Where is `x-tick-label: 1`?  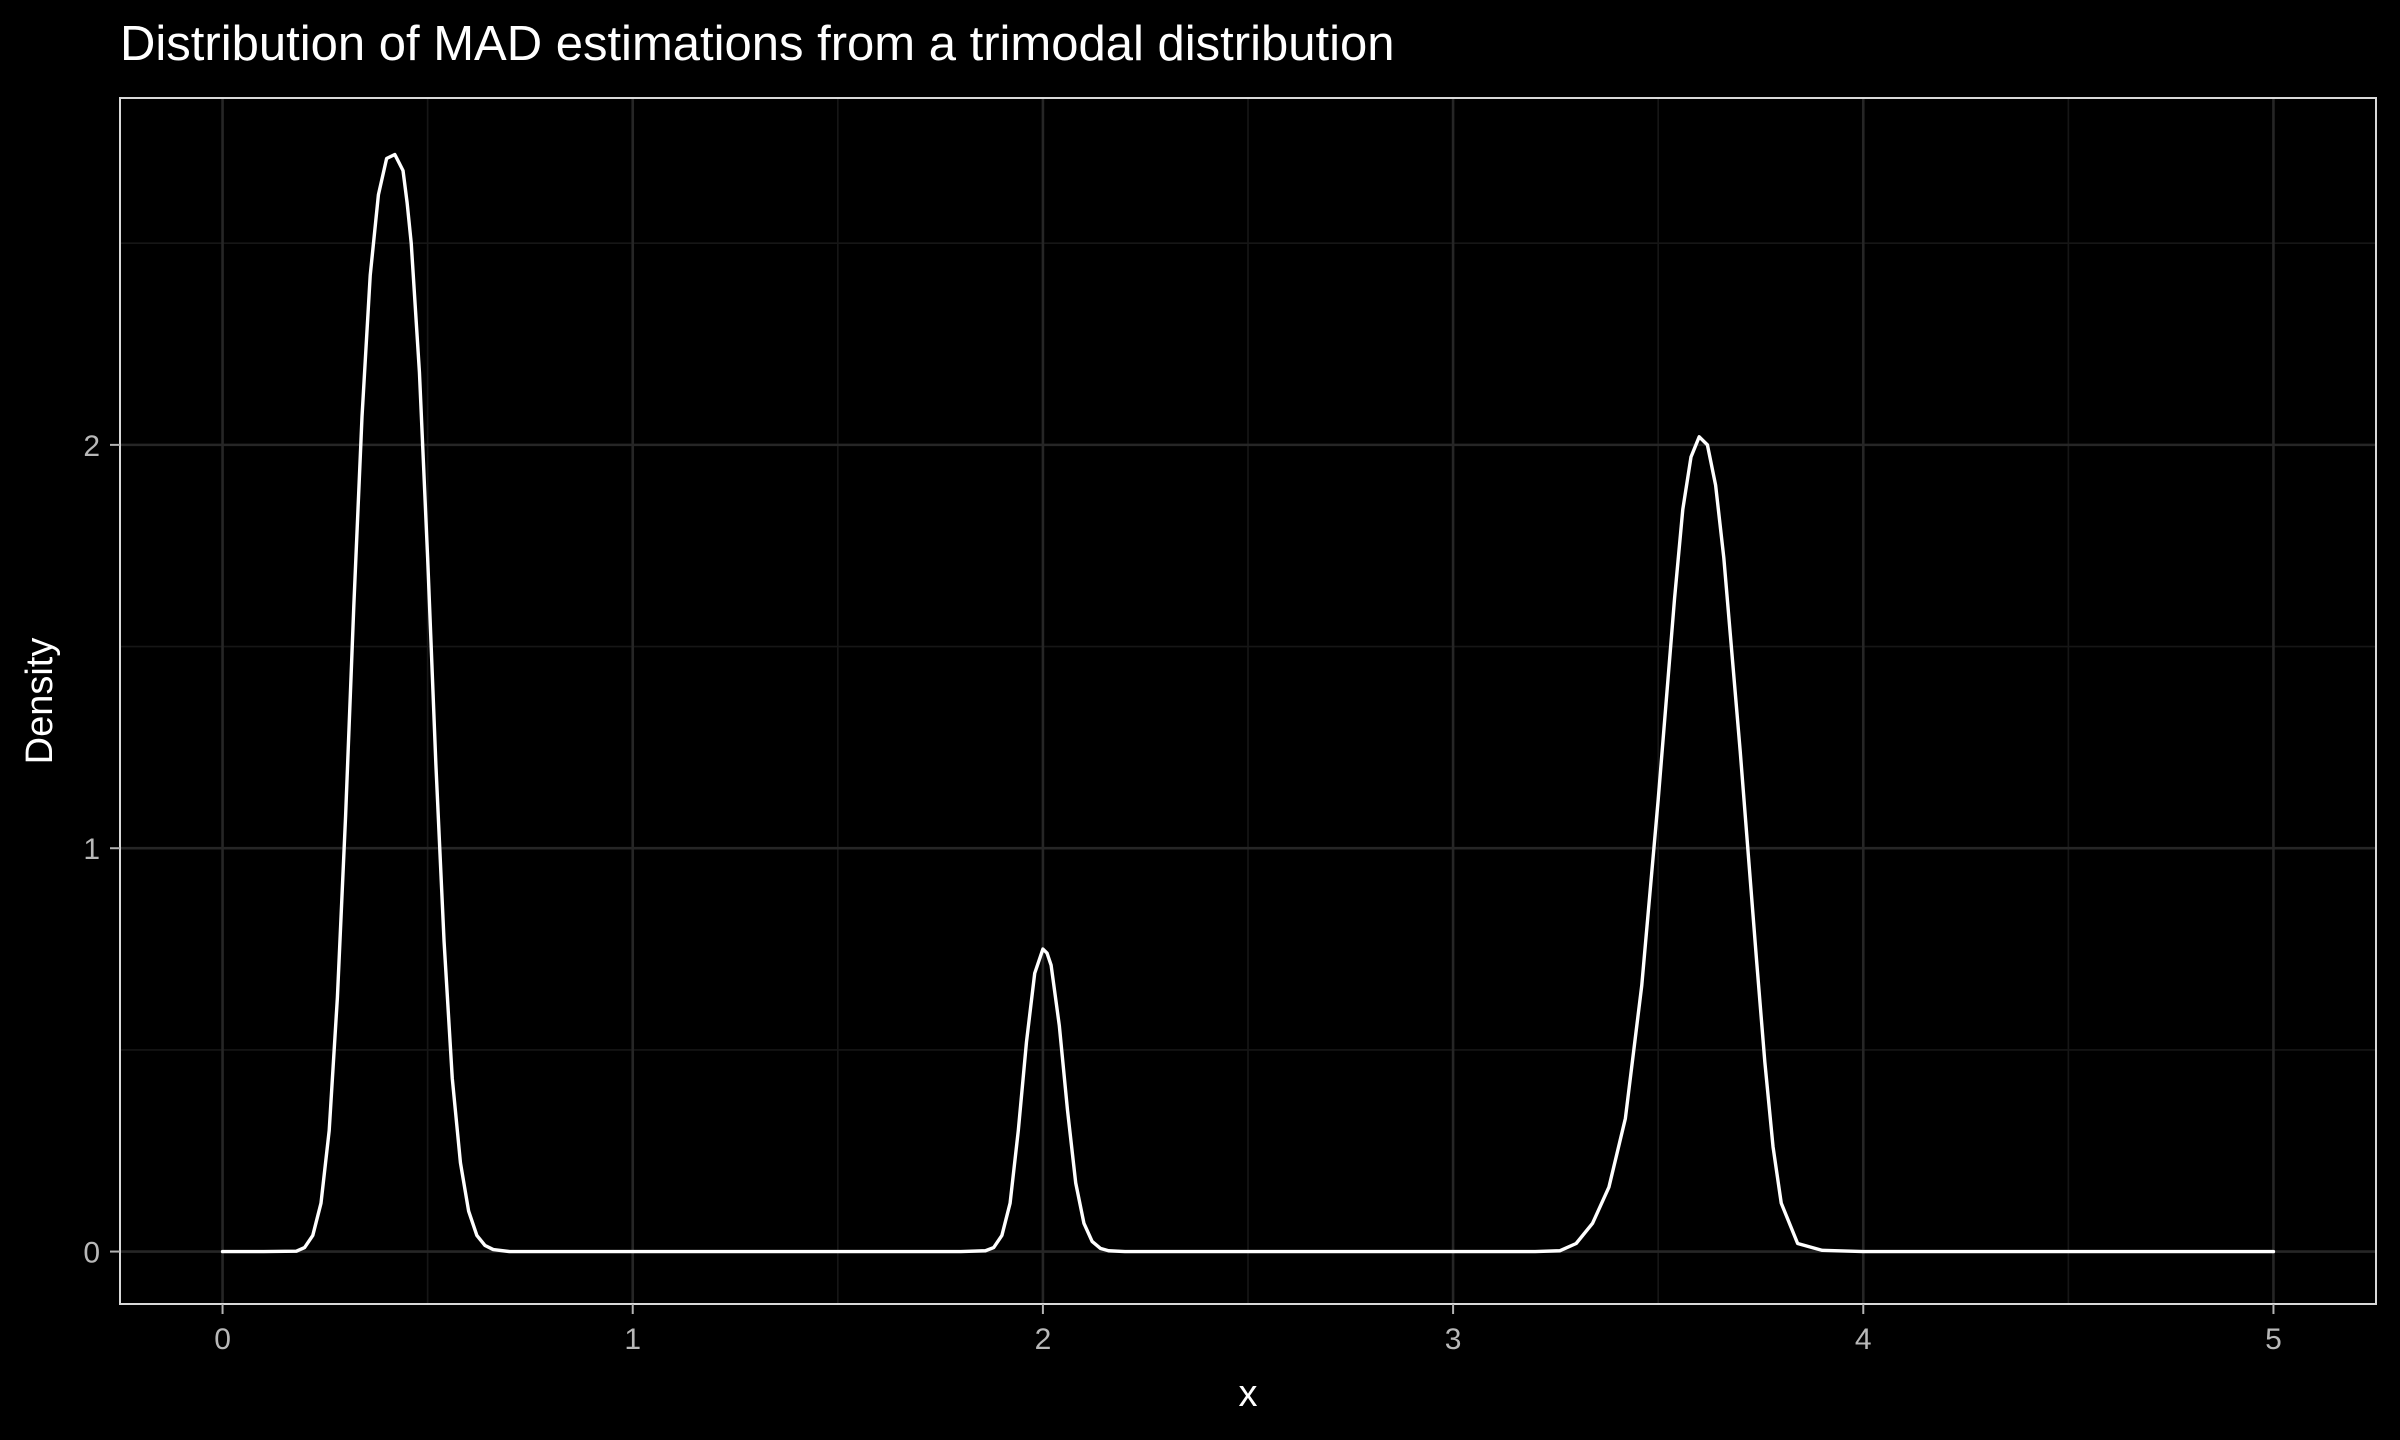 x-tick-label: 1 is located at coordinates (632, 1339).